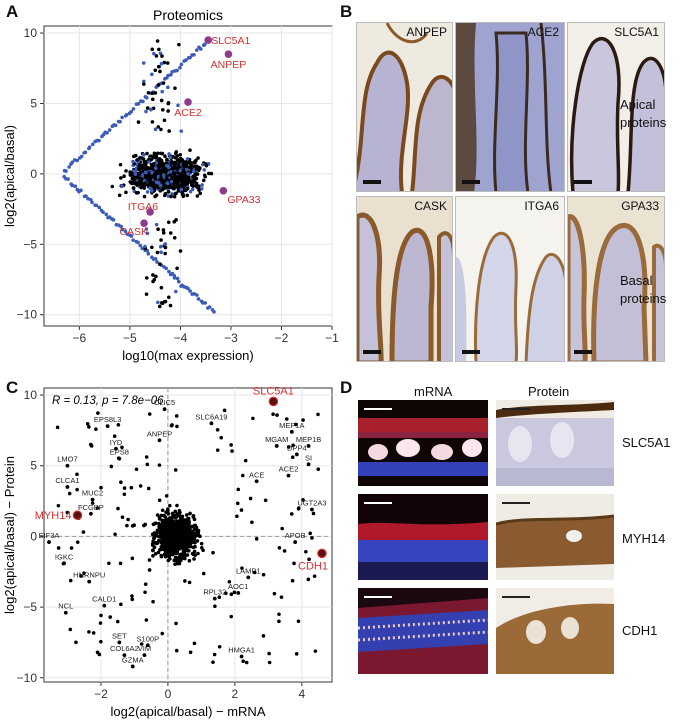  I want to click on mrna-column-header: mRNA, so click(433, 391).